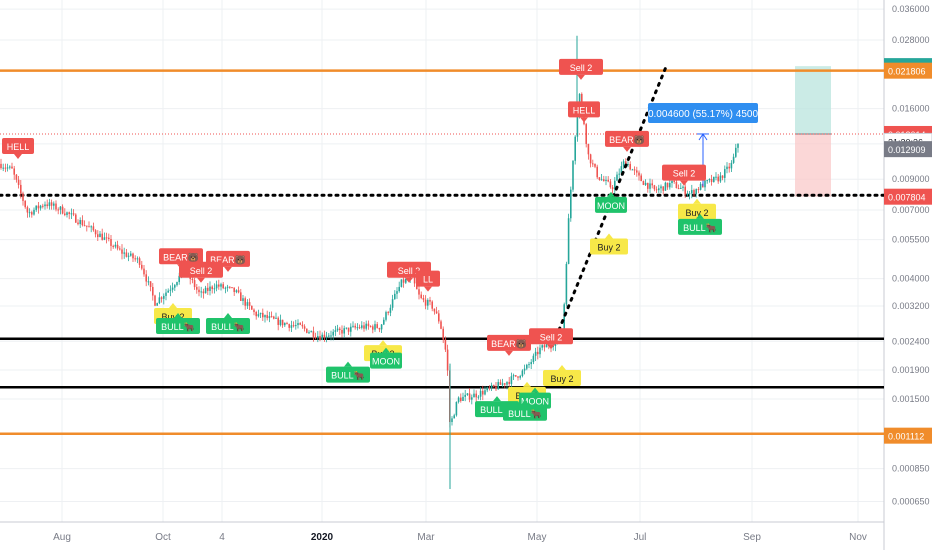 This screenshot has width=932, height=555. What do you see at coordinates (911, 9) in the screenshot?
I see `price-tick-label: 0.036000` at bounding box center [911, 9].